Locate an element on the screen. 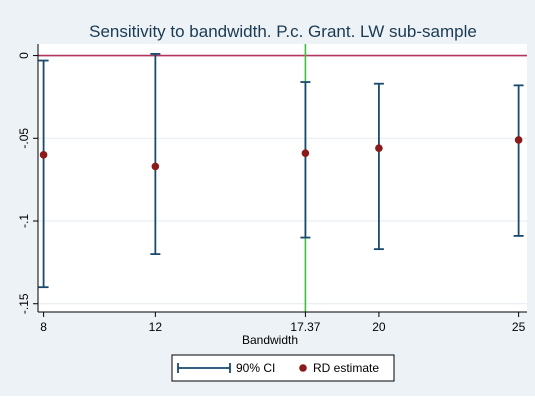 The height and width of the screenshot is (401, 535). x-axis-label: Bandwidth is located at coordinates (270, 340).